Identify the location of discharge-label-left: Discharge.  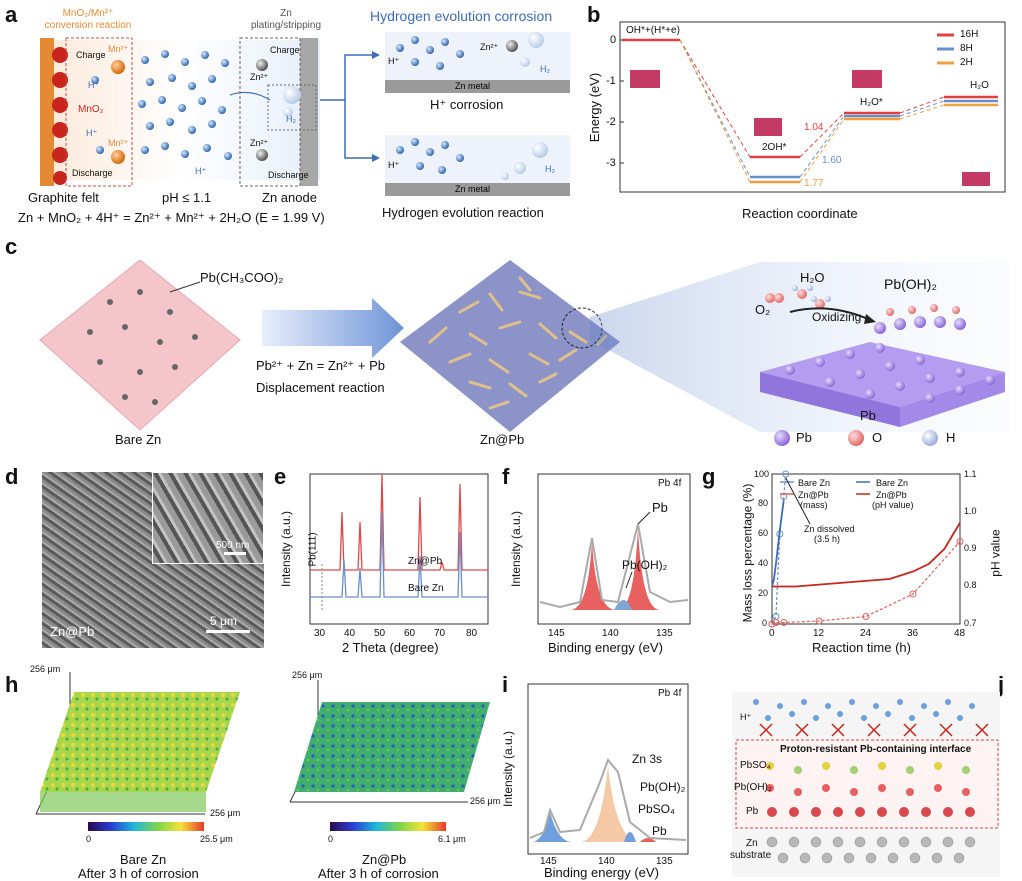
(92, 173).